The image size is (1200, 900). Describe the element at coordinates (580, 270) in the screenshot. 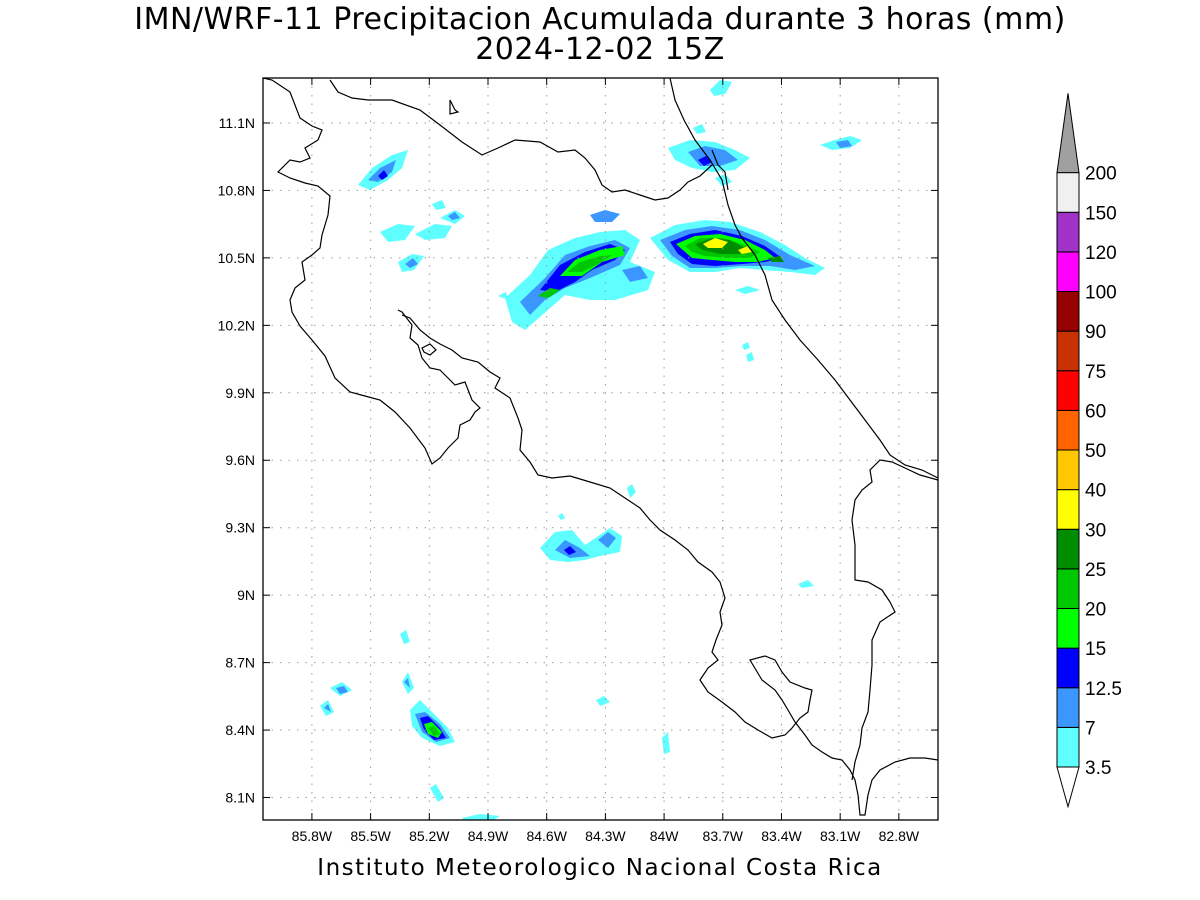

I see `precip-cell-north-west` at that location.